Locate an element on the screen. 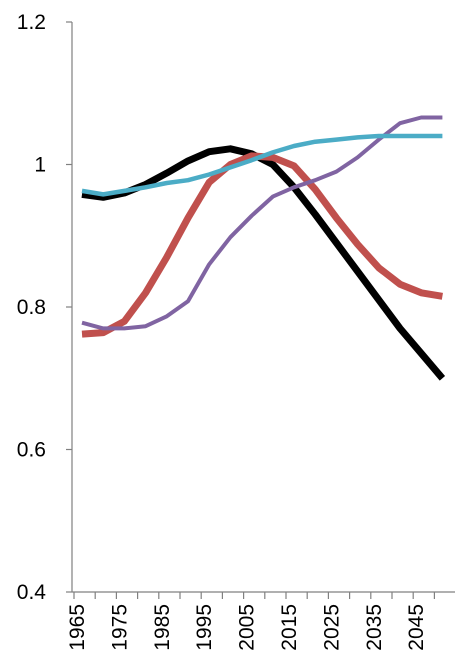  y-tick-label: 1.2 is located at coordinates (31, 22).